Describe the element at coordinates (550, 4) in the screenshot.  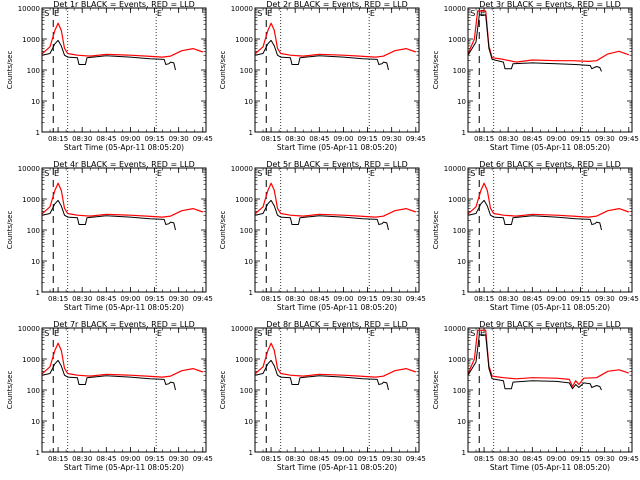
I see `panel-title: Det 3r BLACK = Events, RED = LLD` at that location.